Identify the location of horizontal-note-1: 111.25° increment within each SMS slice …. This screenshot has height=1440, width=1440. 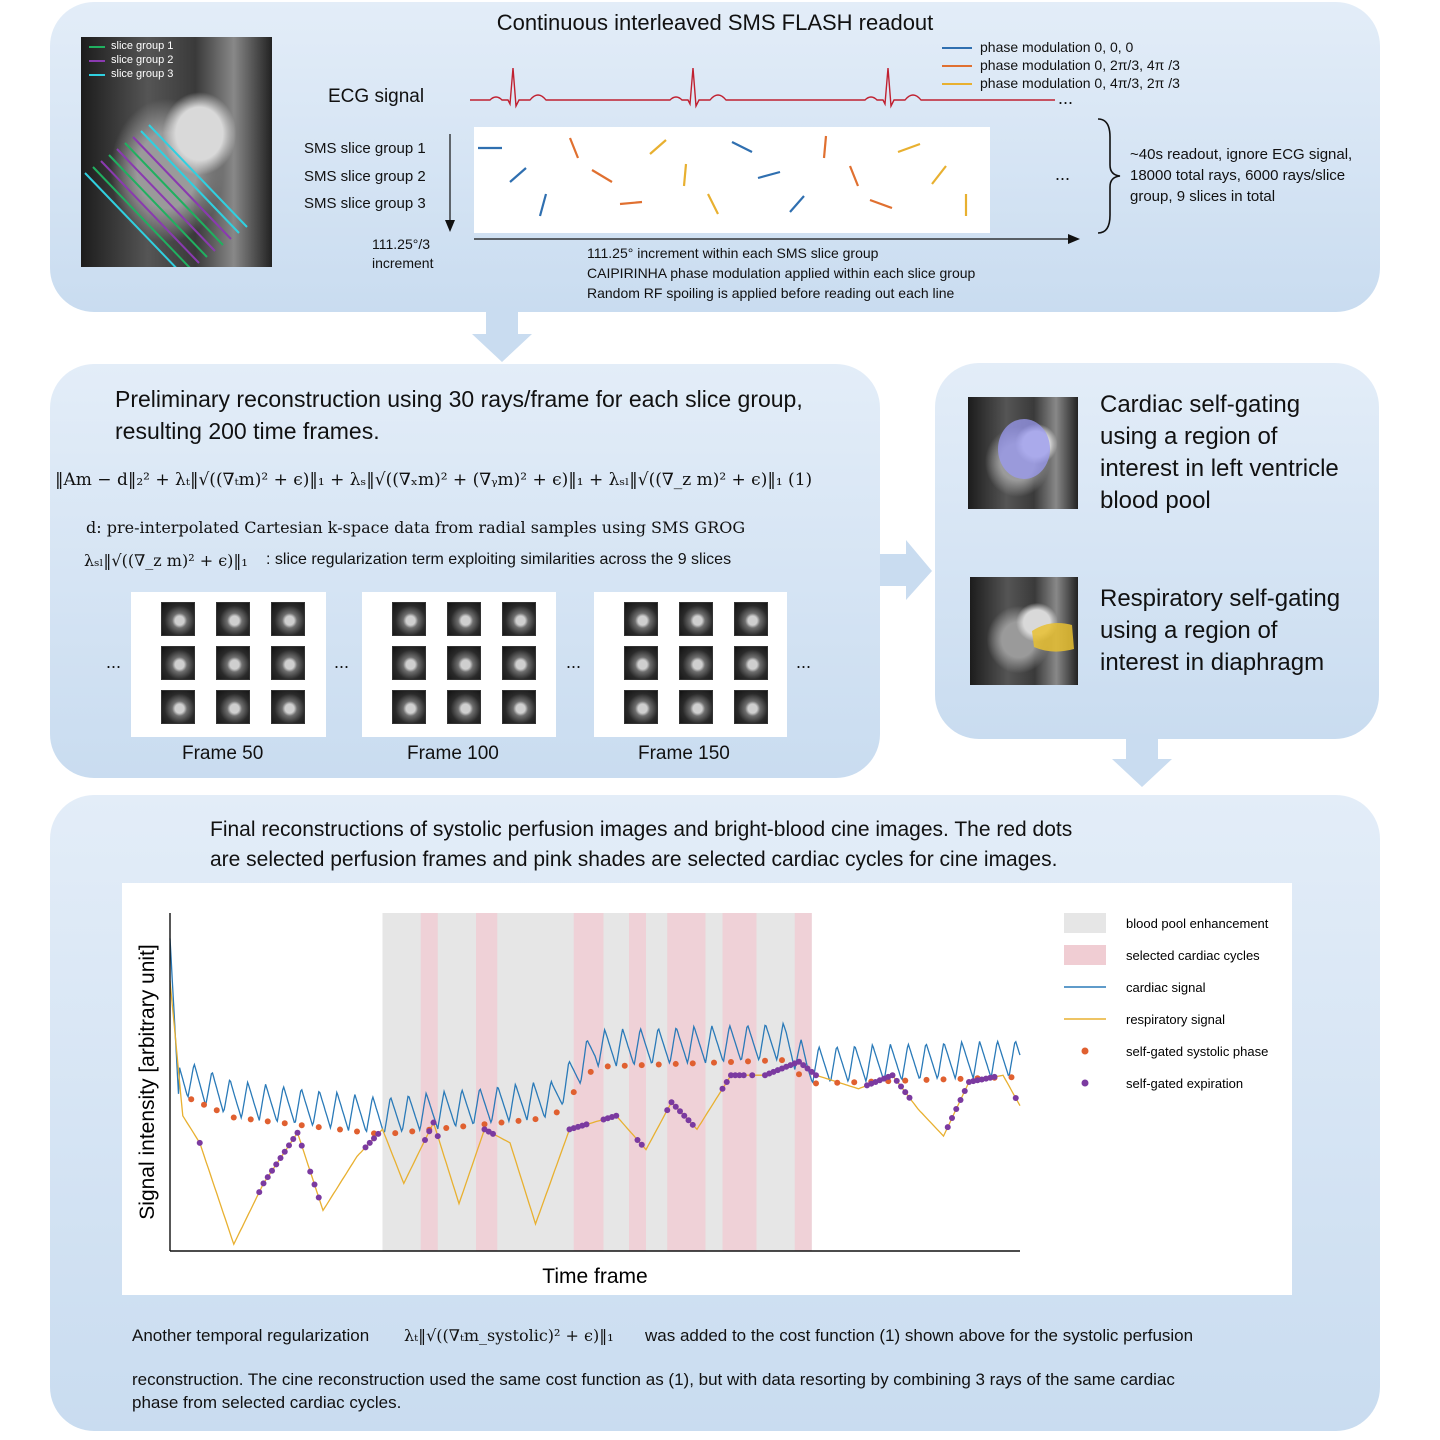
(733, 253).